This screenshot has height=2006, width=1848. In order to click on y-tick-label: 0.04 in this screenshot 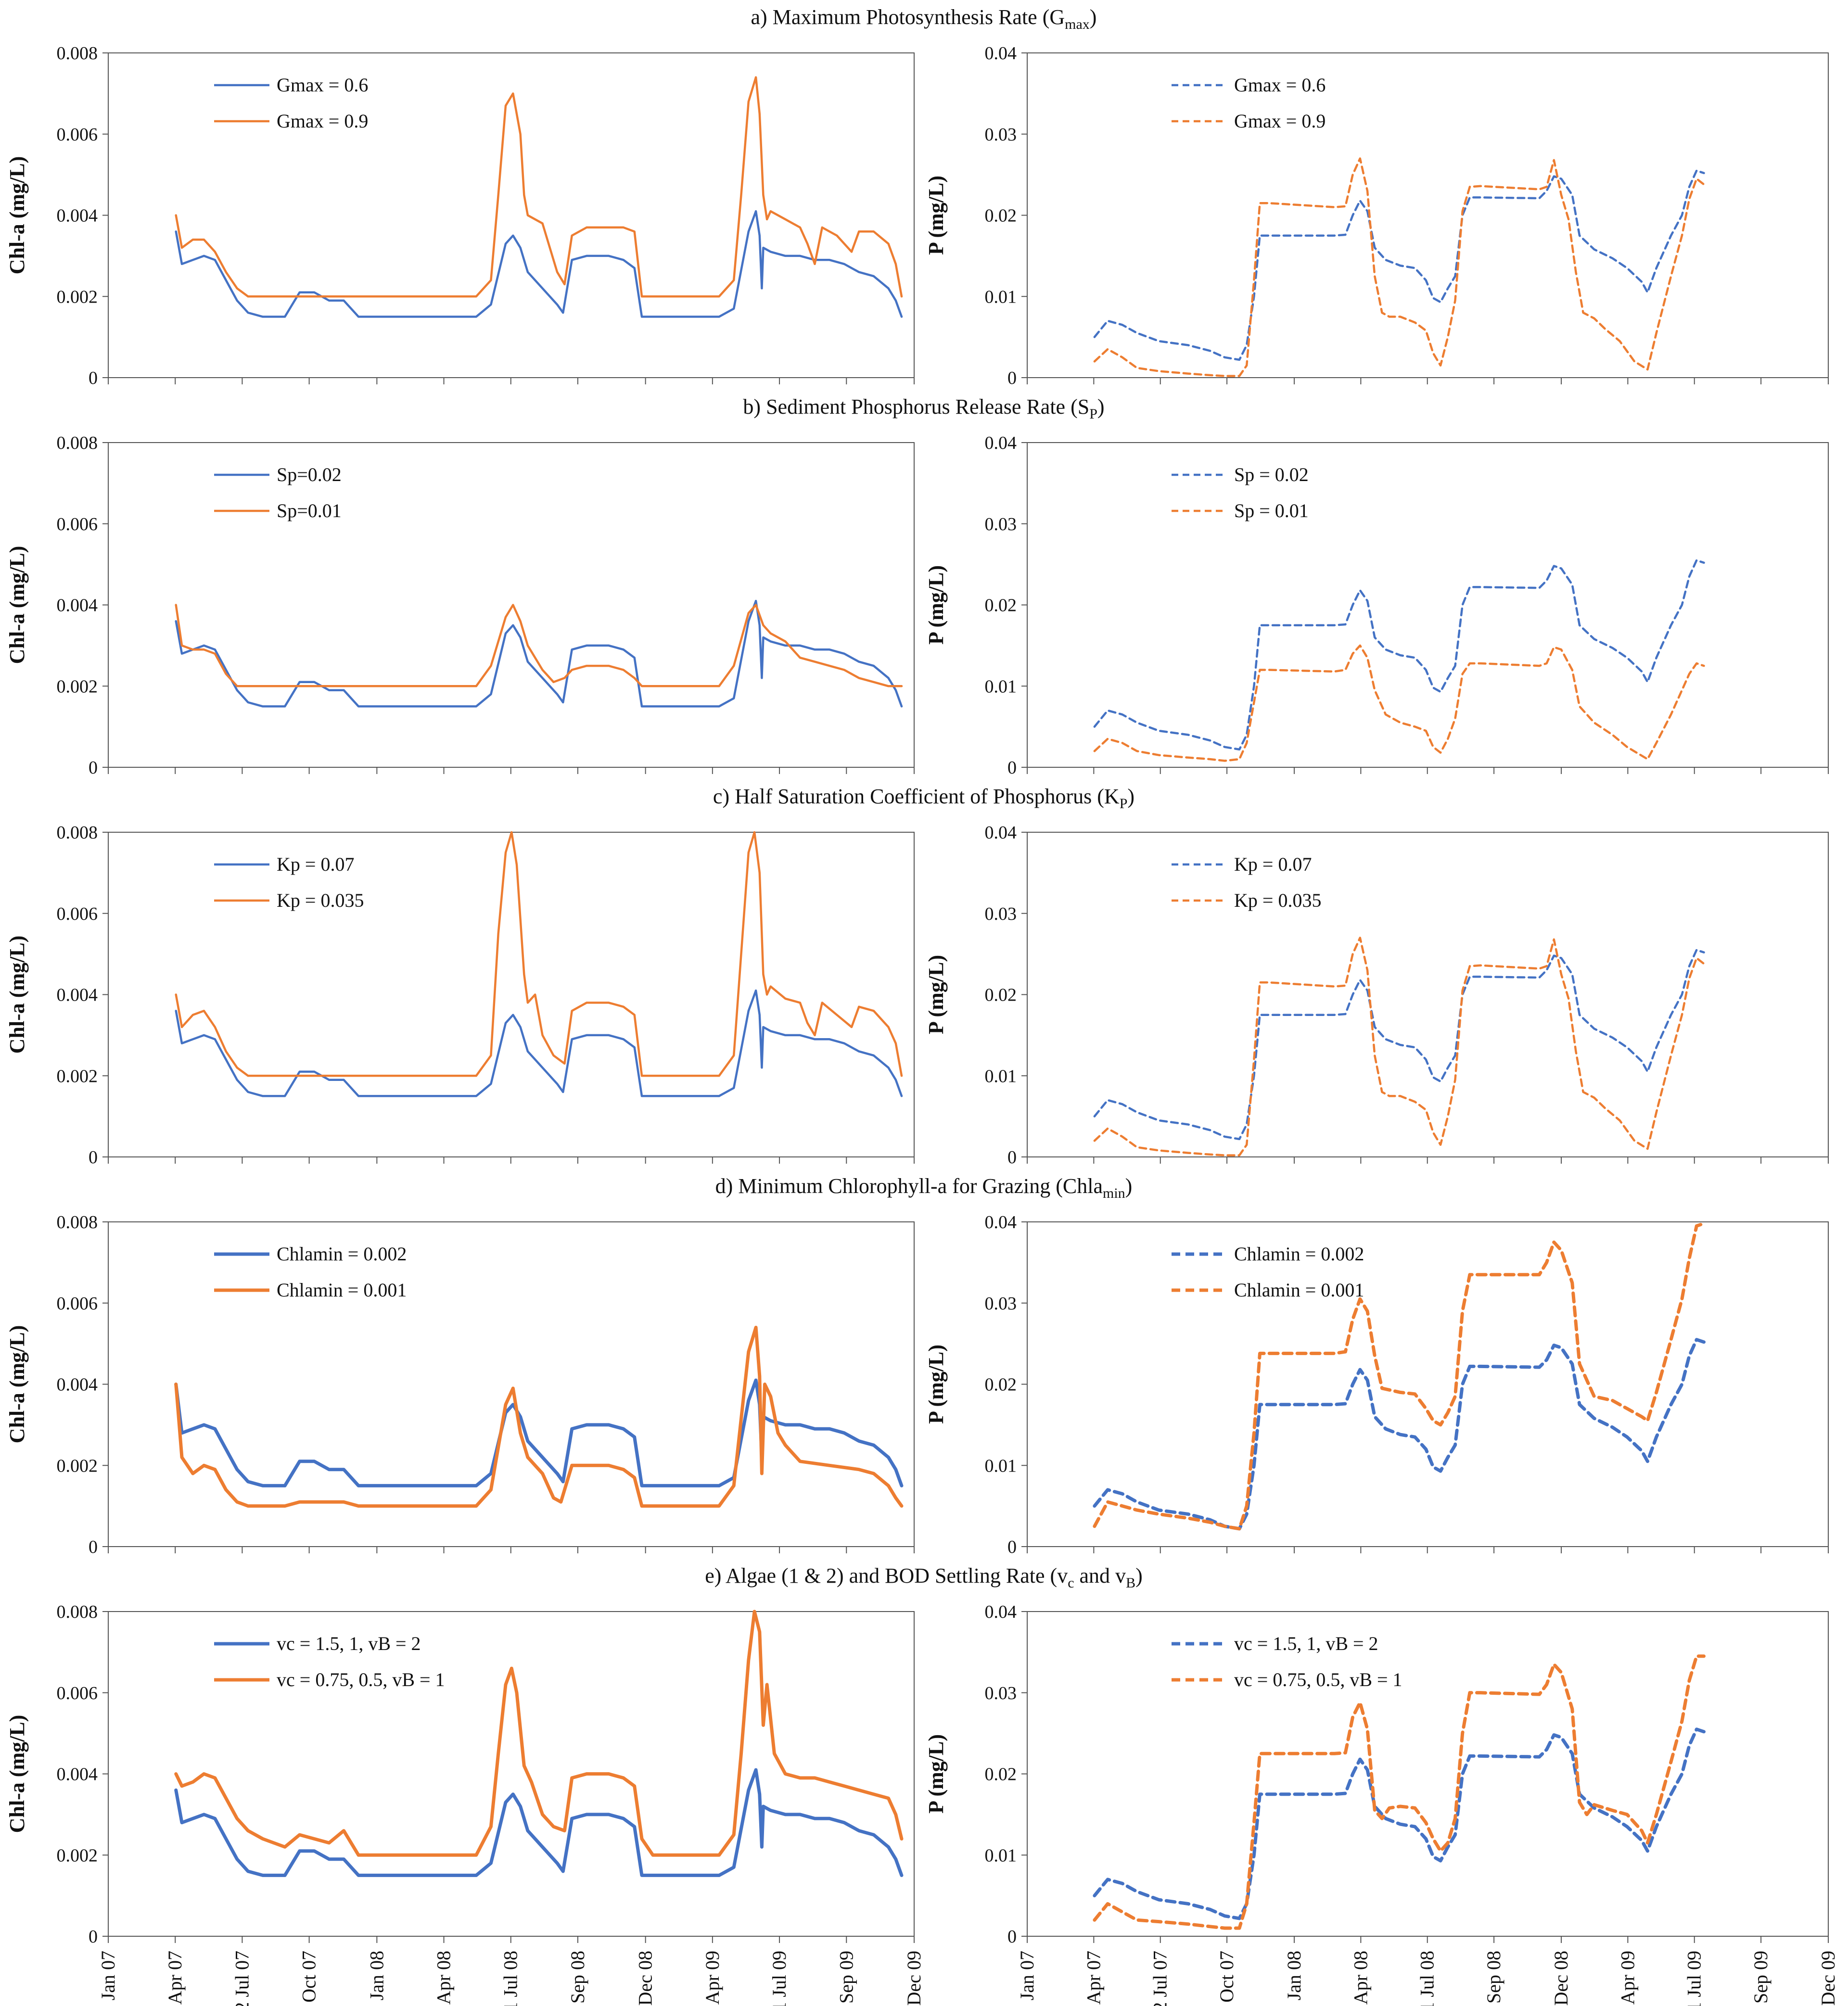, I will do `click(1001, 833)`.